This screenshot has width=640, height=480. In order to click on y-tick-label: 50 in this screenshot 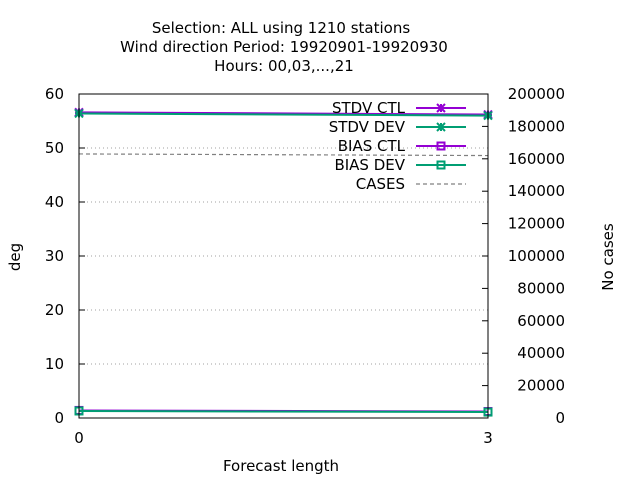, I will do `click(54, 148)`.